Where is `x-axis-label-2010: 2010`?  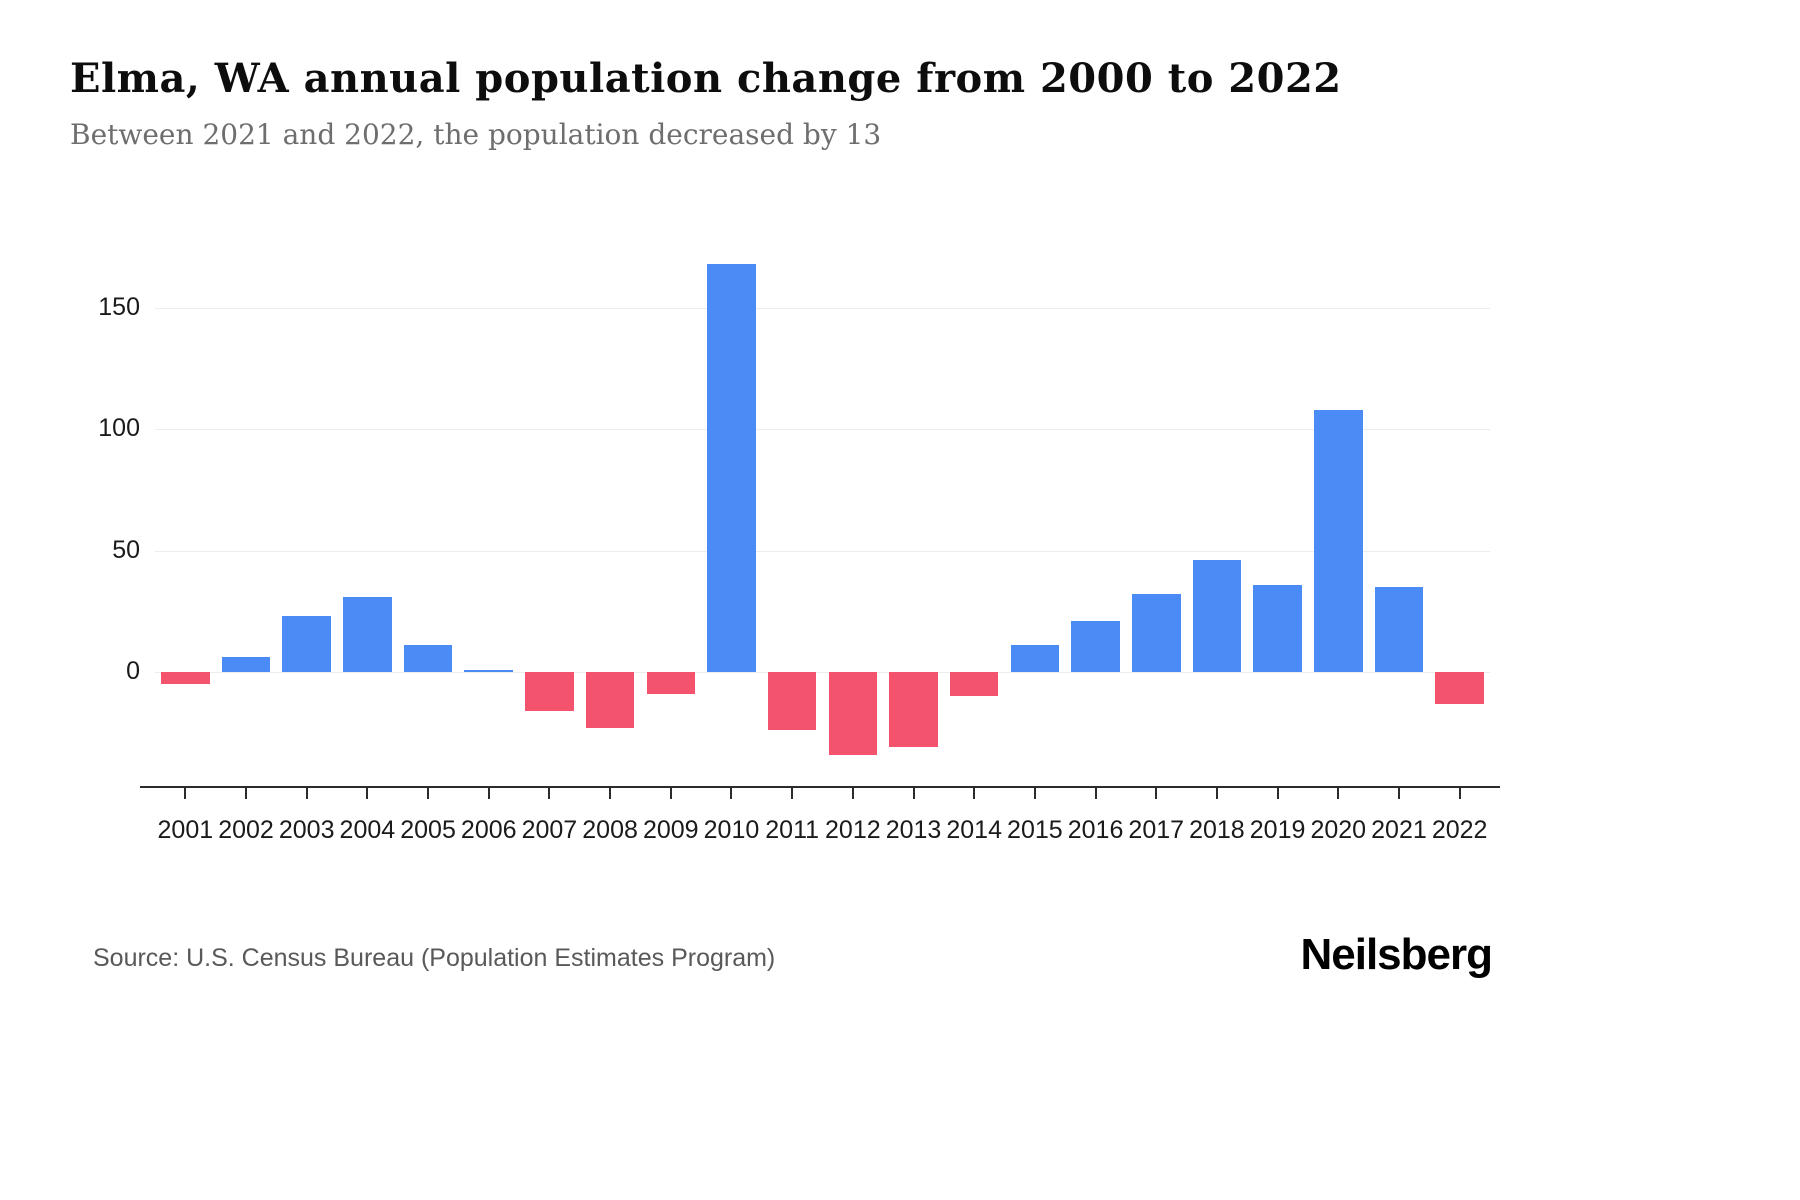
x-axis-label-2010: 2010 is located at coordinates (731, 830).